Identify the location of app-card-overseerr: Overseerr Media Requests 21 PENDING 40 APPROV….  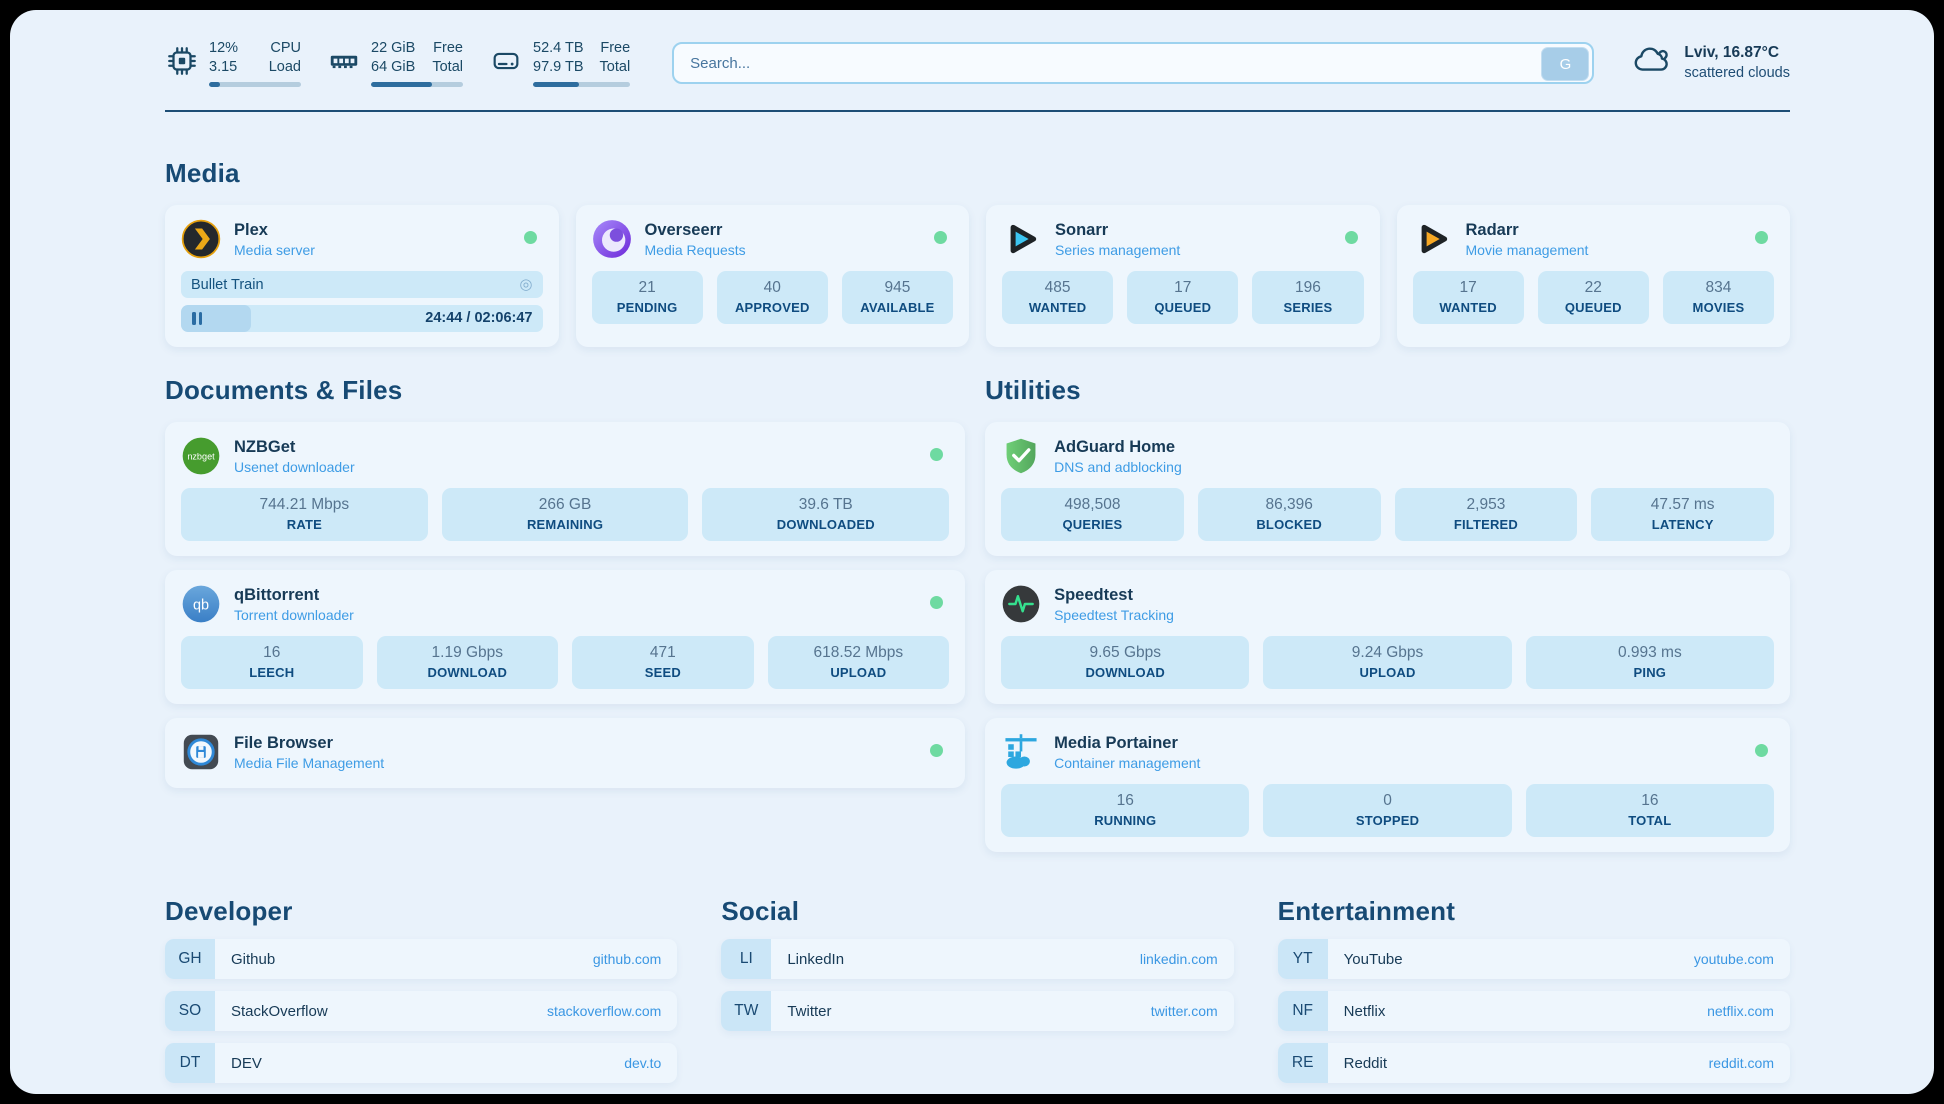
(772, 276).